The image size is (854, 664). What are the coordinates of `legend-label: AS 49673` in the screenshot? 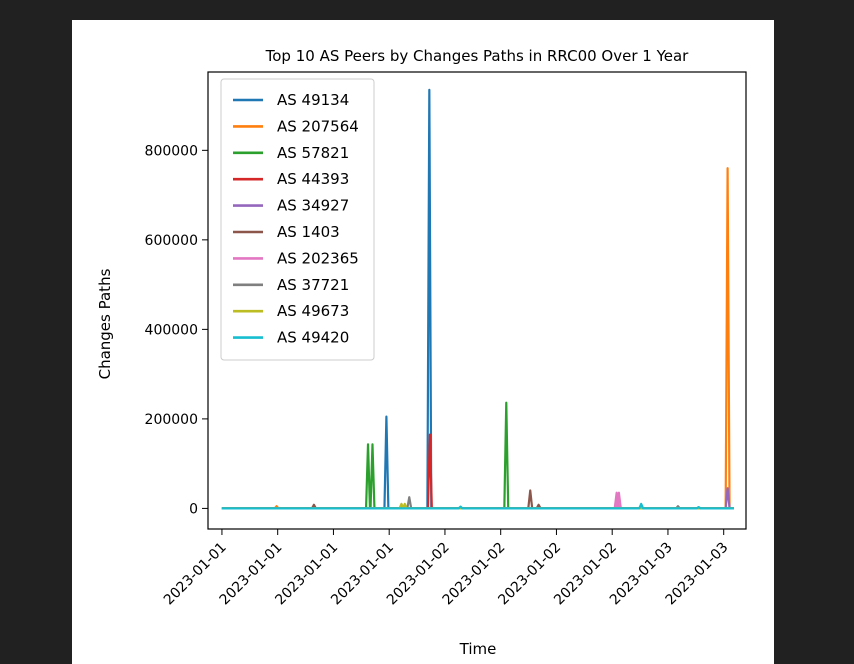 It's located at (313, 311).